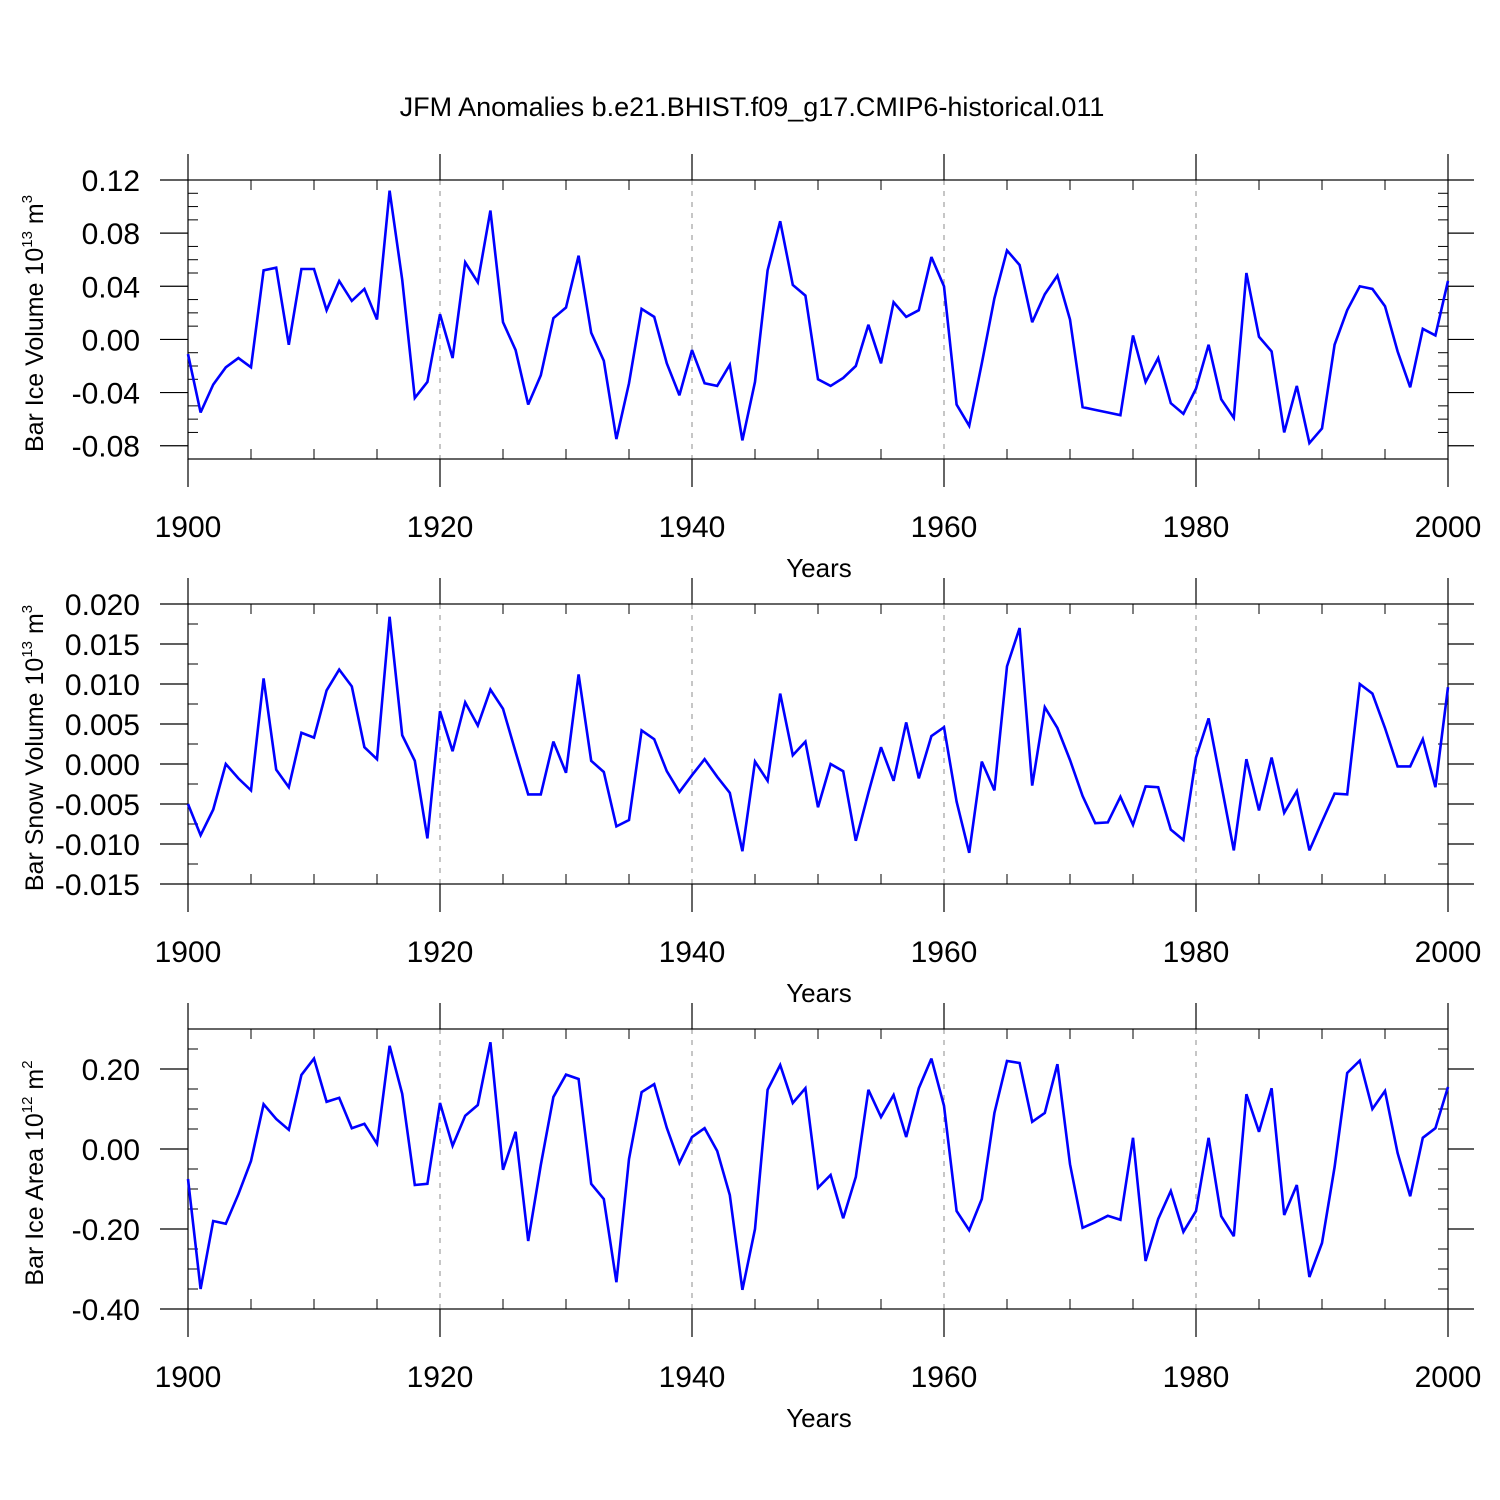  I want to click on y-tick-label: -0.40, so click(106, 1310).